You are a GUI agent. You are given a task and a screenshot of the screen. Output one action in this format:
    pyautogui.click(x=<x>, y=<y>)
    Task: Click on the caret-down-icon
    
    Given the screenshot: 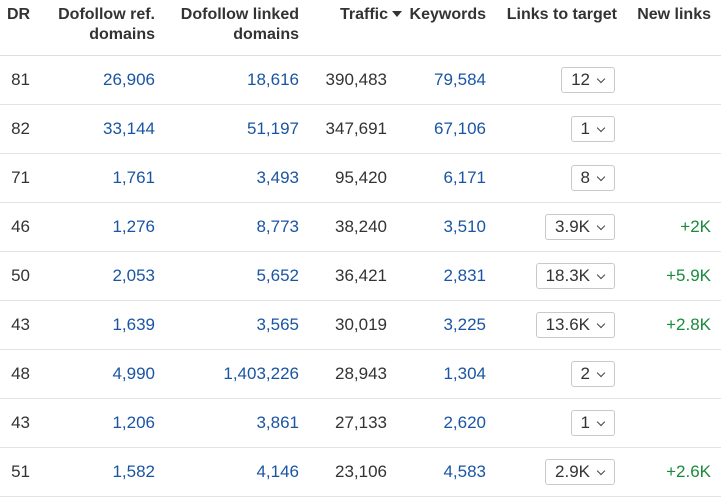 What is the action you would take?
    pyautogui.click(x=397, y=14)
    